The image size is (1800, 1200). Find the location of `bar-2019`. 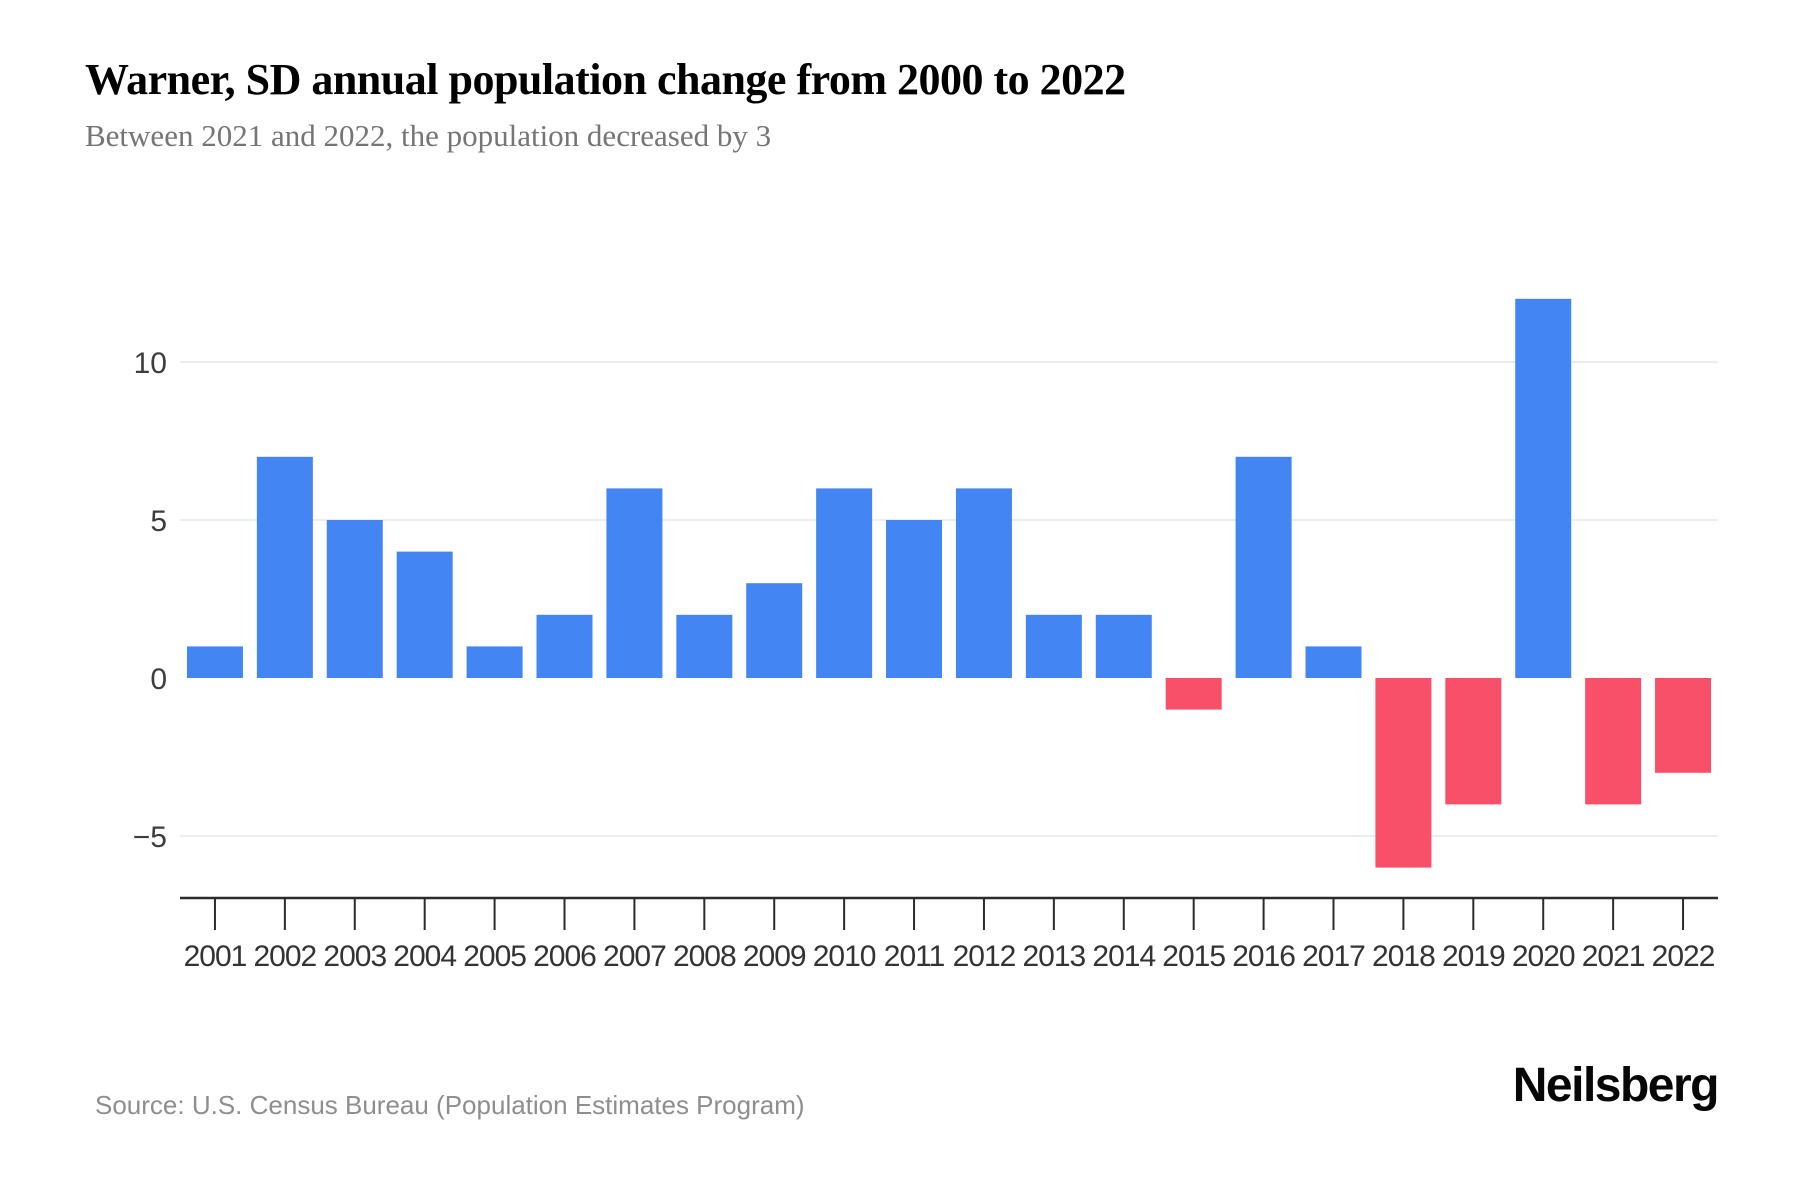

bar-2019 is located at coordinates (1473, 741).